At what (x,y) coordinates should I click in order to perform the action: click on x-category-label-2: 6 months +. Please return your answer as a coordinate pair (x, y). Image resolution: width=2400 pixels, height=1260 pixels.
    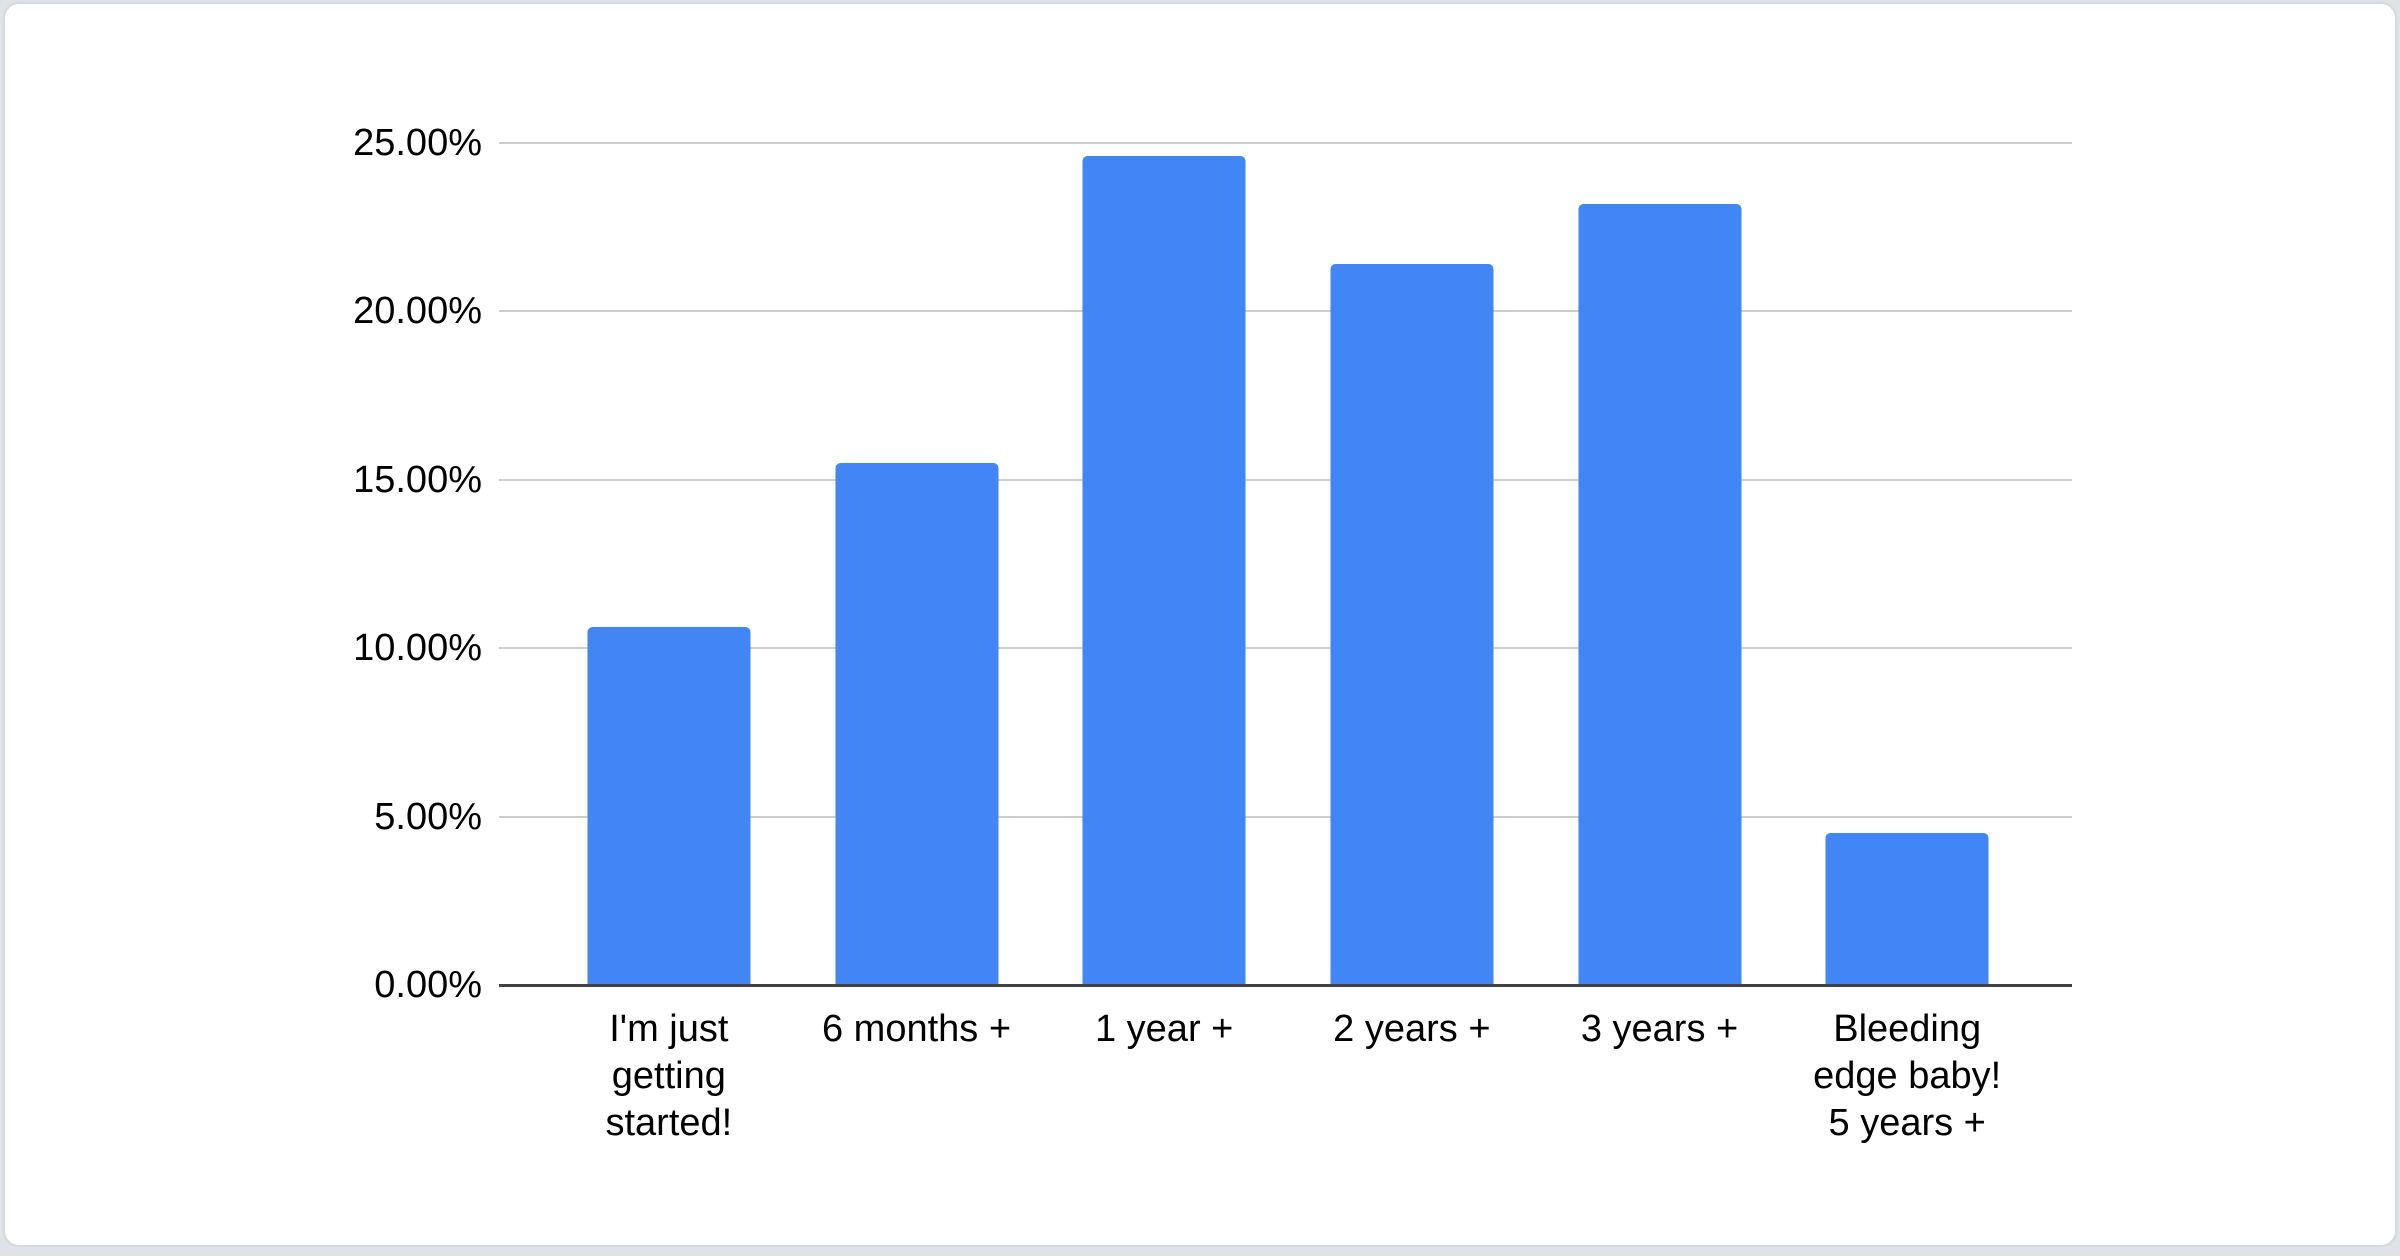
    Looking at the image, I should click on (916, 1029).